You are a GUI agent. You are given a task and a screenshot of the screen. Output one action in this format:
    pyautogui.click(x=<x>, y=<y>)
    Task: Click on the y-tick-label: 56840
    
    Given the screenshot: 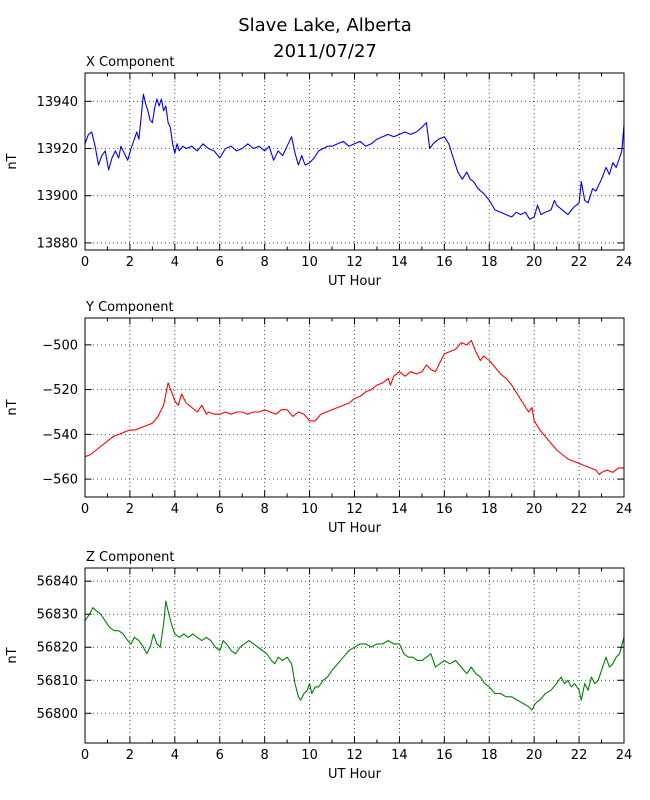 What is the action you would take?
    pyautogui.click(x=57, y=582)
    